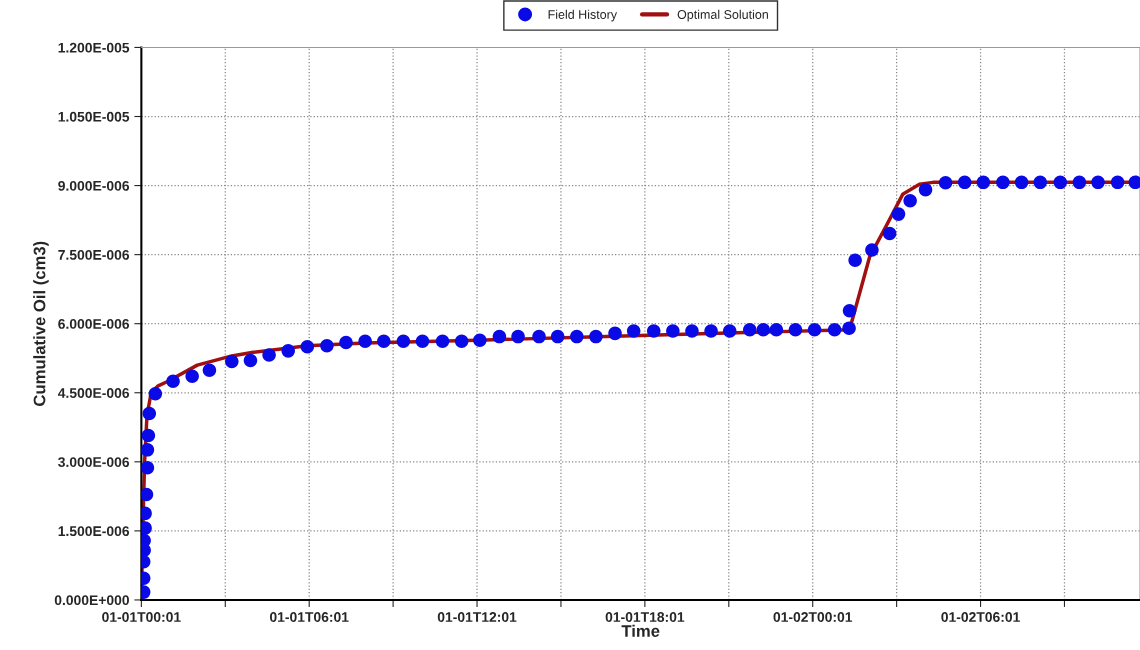 This screenshot has height=650, width=1140. What do you see at coordinates (583, 15) in the screenshot?
I see `legend-label: Field History` at bounding box center [583, 15].